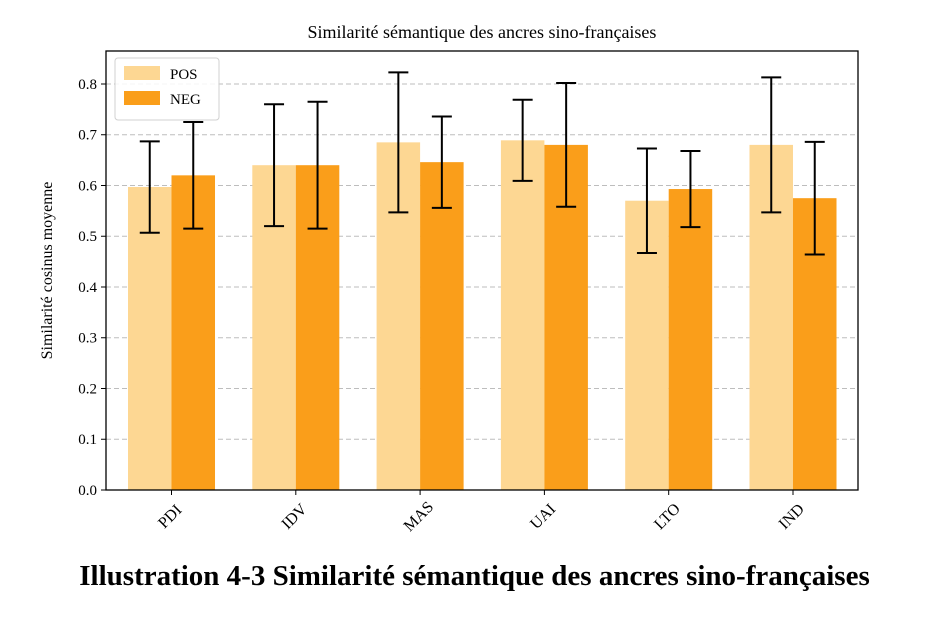 Image resolution: width=949 pixels, height=628 pixels. I want to click on legend: POS NEG, so click(167, 89).